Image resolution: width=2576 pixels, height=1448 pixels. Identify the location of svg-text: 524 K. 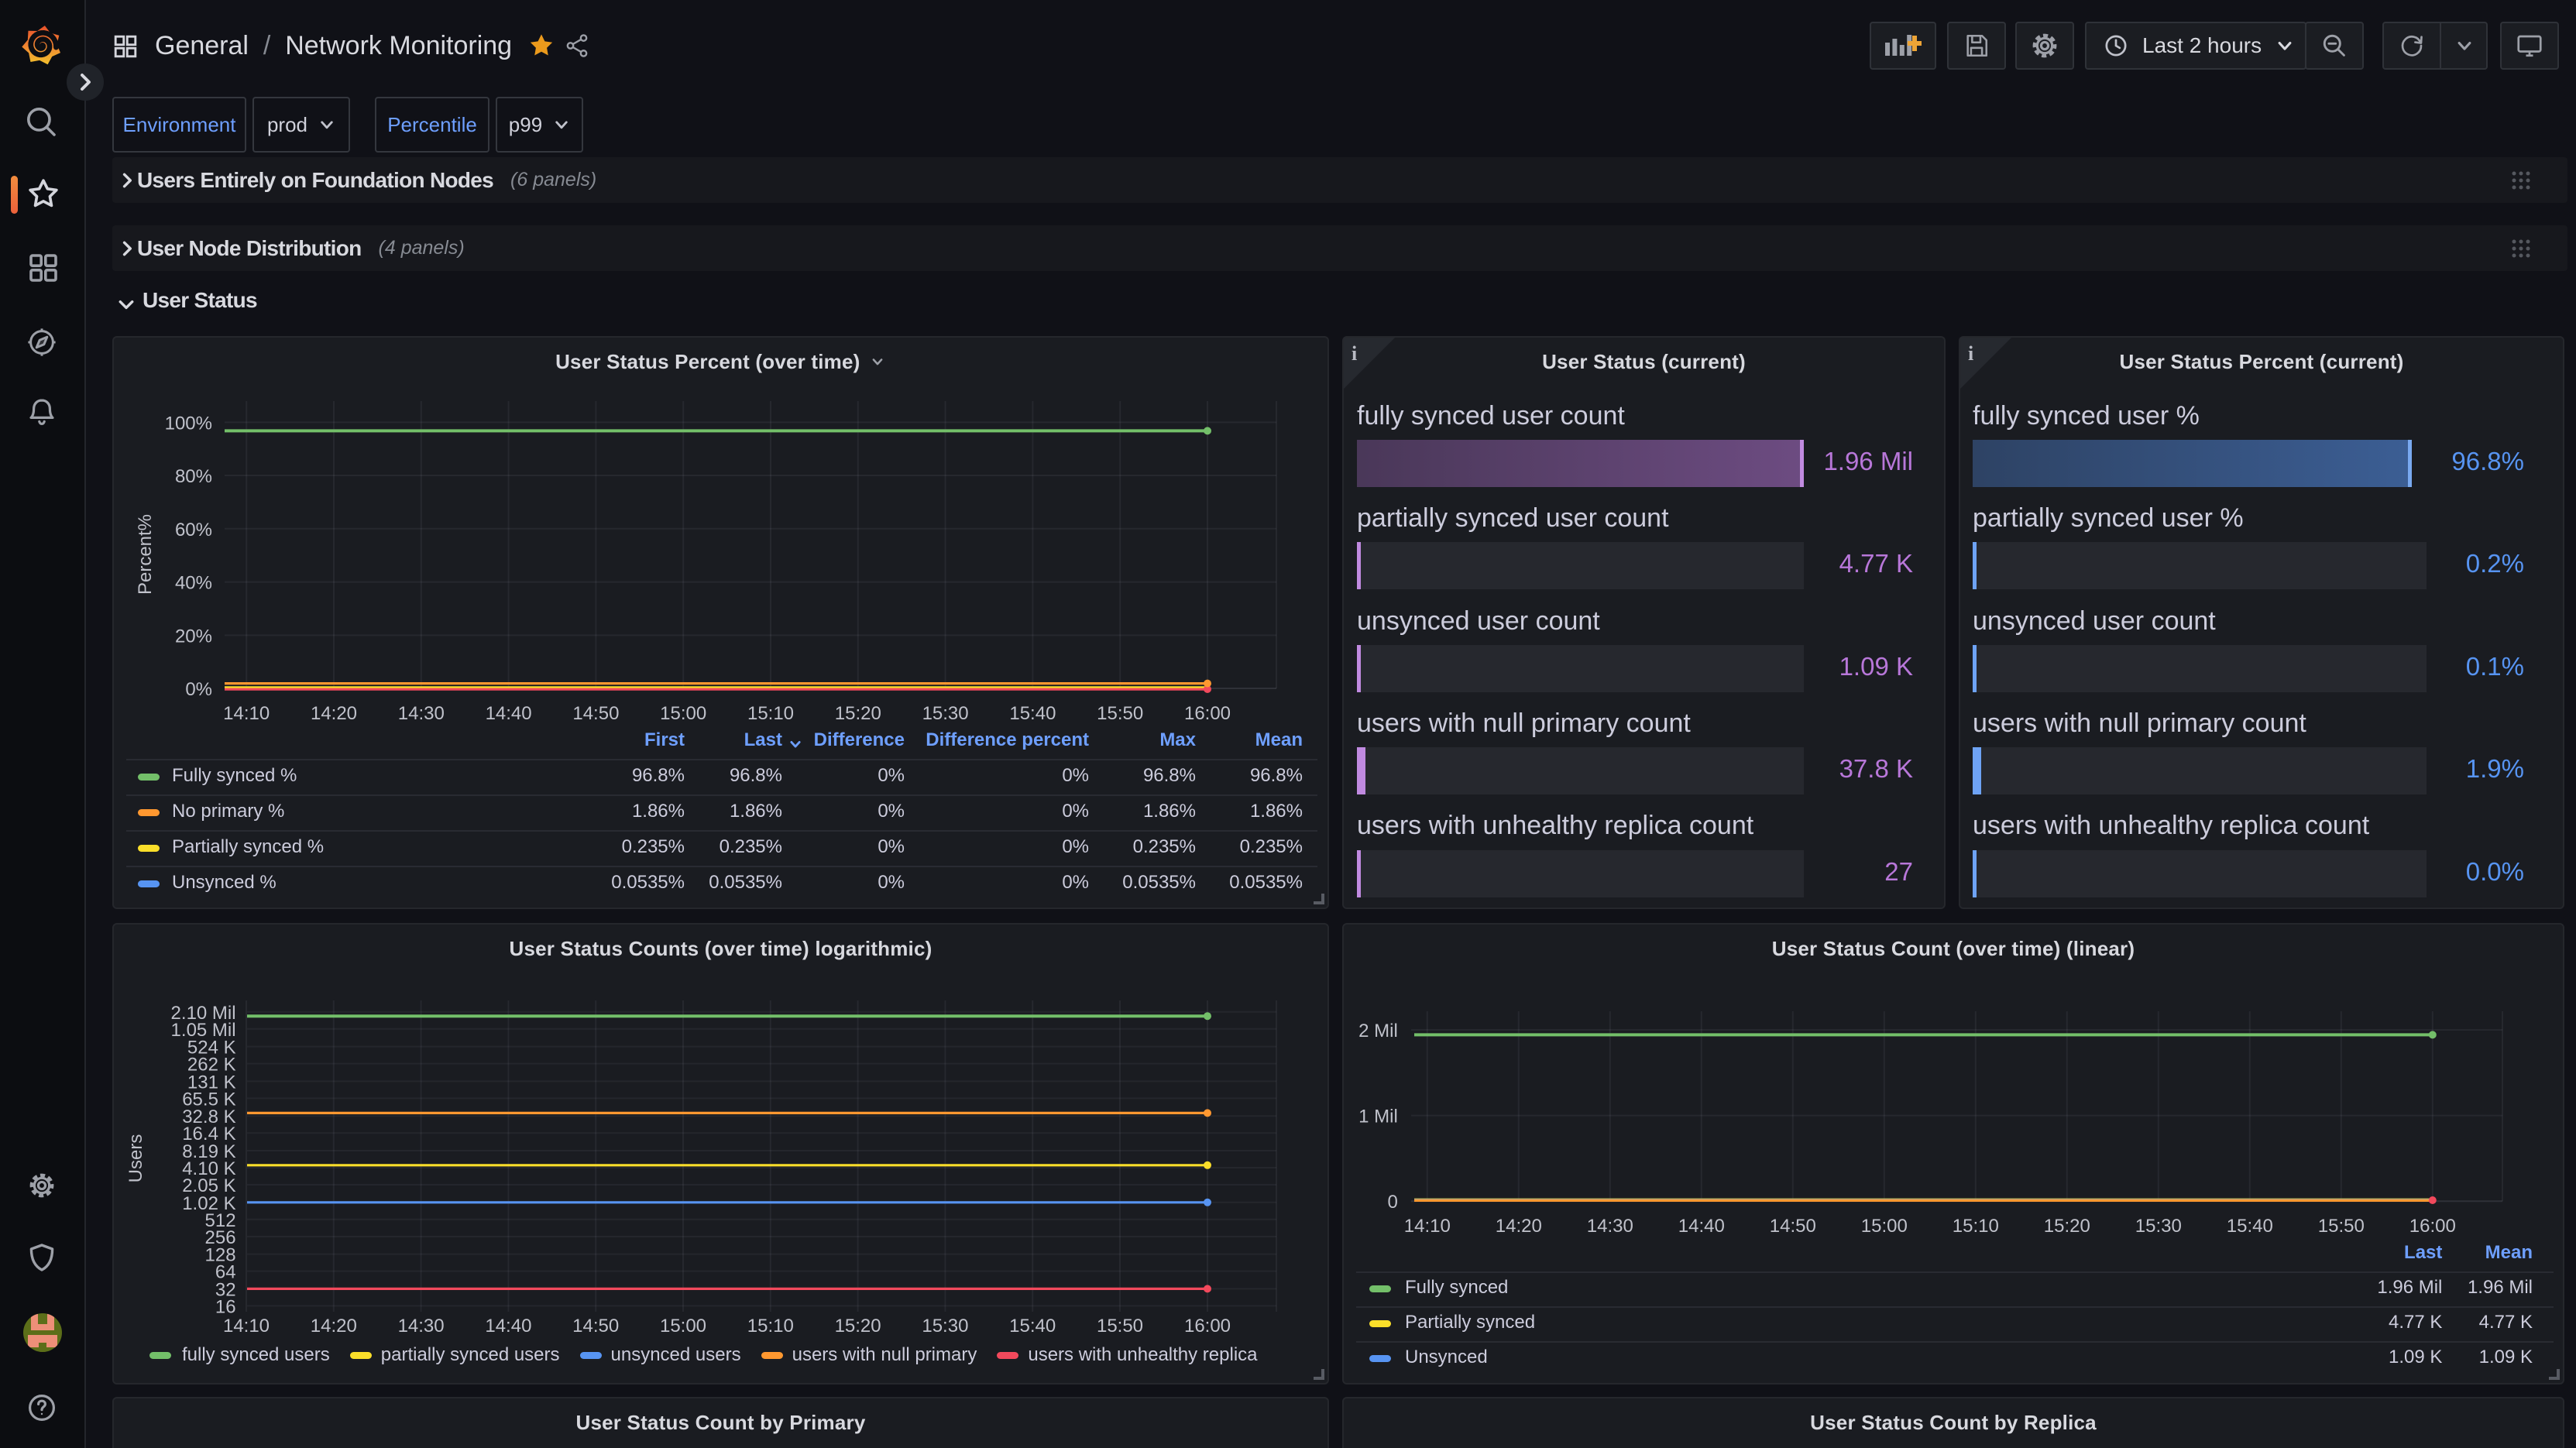
(211, 1048).